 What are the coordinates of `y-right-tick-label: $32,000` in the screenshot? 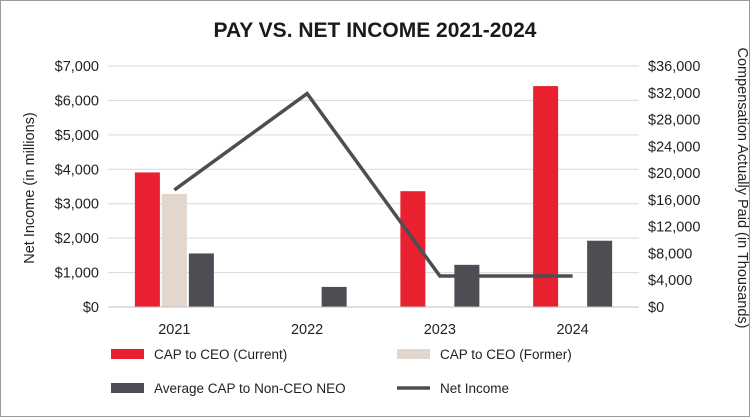 It's located at (674, 94).